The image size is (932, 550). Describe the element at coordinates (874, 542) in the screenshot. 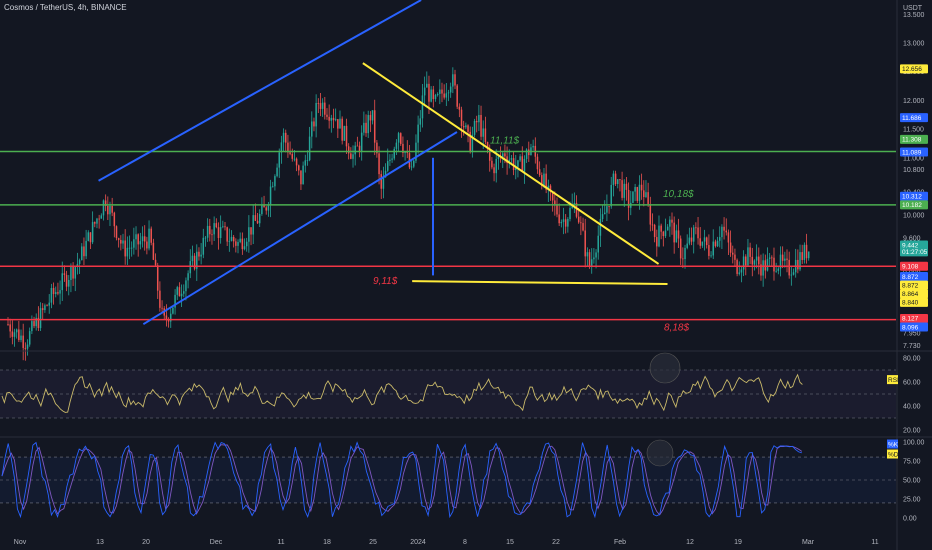

I see `time-tick-label: 11` at that location.